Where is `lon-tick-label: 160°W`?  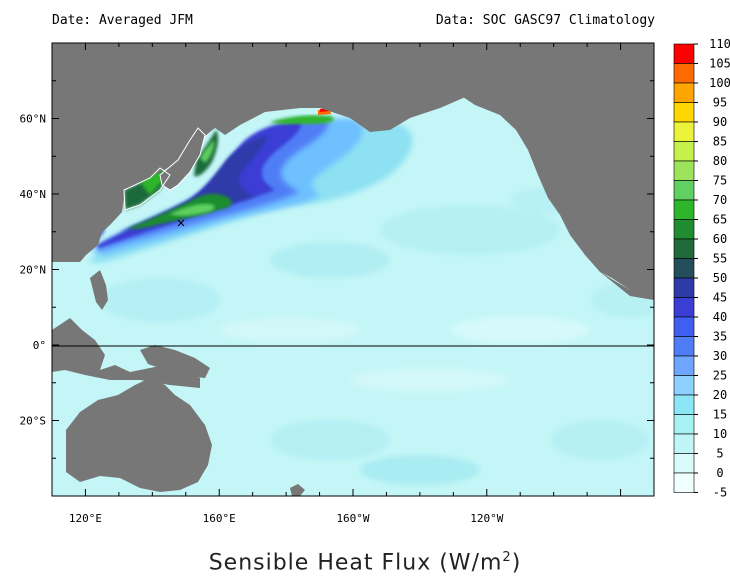 lon-tick-label: 160°W is located at coordinates (352, 518).